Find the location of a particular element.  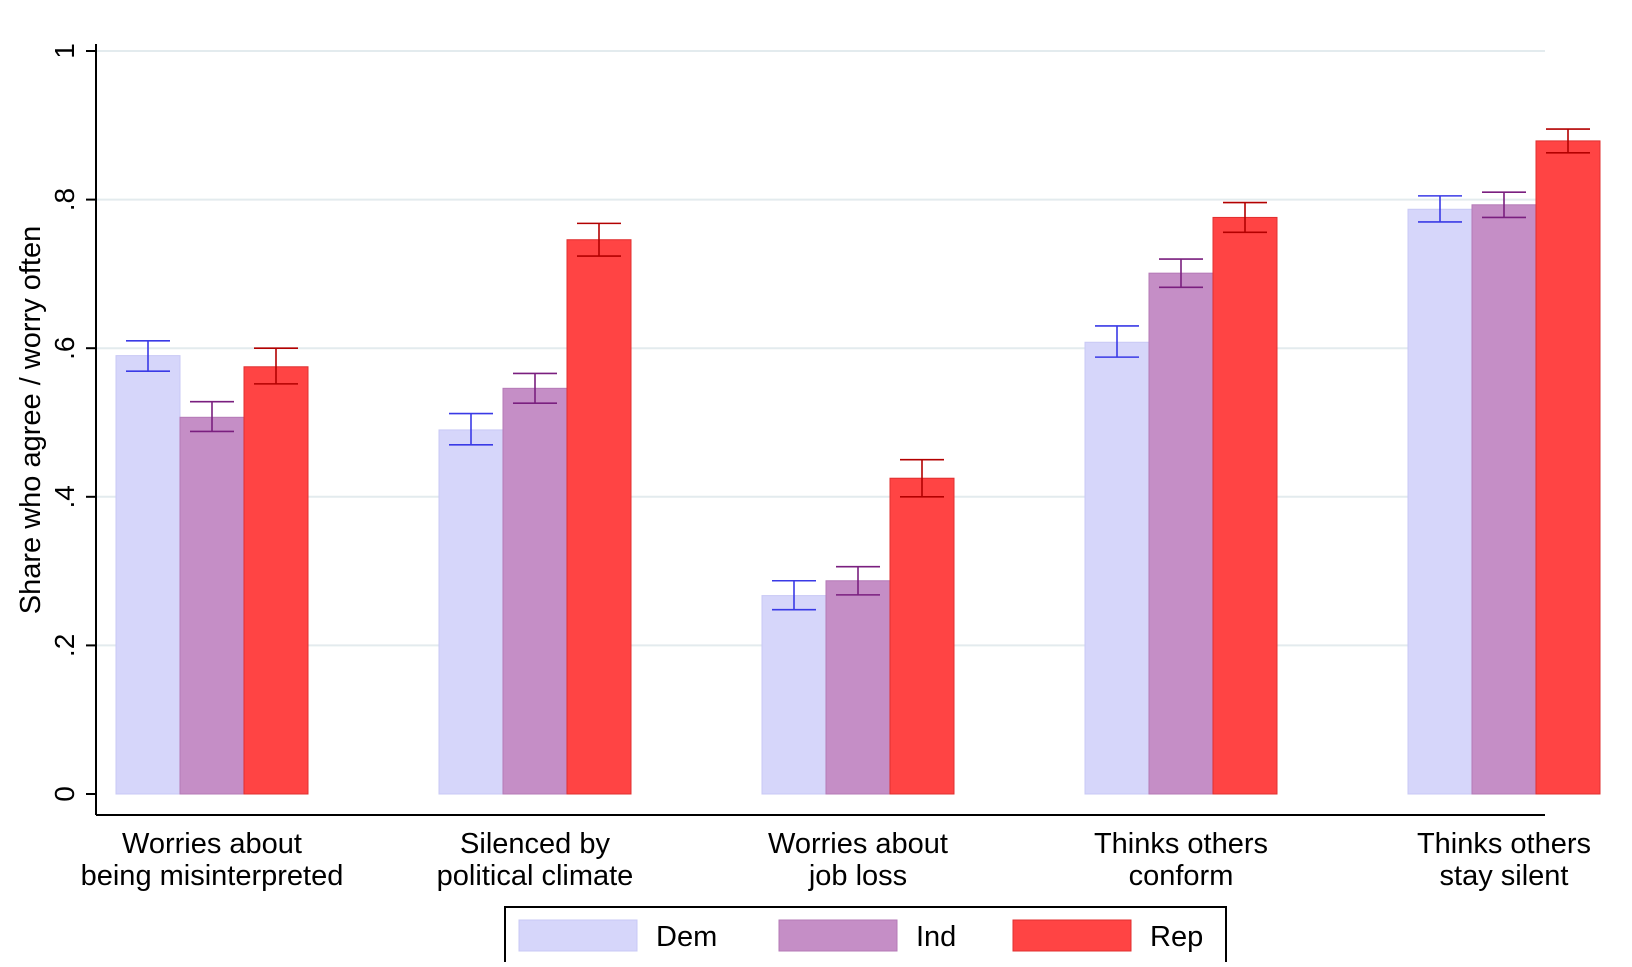

legend-label: Ind is located at coordinates (936, 937).